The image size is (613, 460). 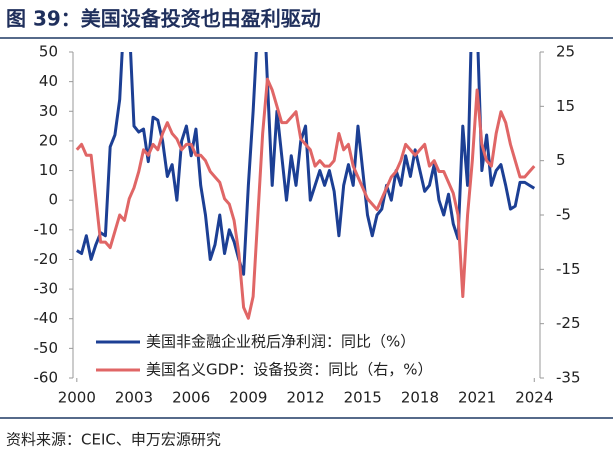 What do you see at coordinates (248, 398) in the screenshot?
I see `x-tick-label: 2009` at bounding box center [248, 398].